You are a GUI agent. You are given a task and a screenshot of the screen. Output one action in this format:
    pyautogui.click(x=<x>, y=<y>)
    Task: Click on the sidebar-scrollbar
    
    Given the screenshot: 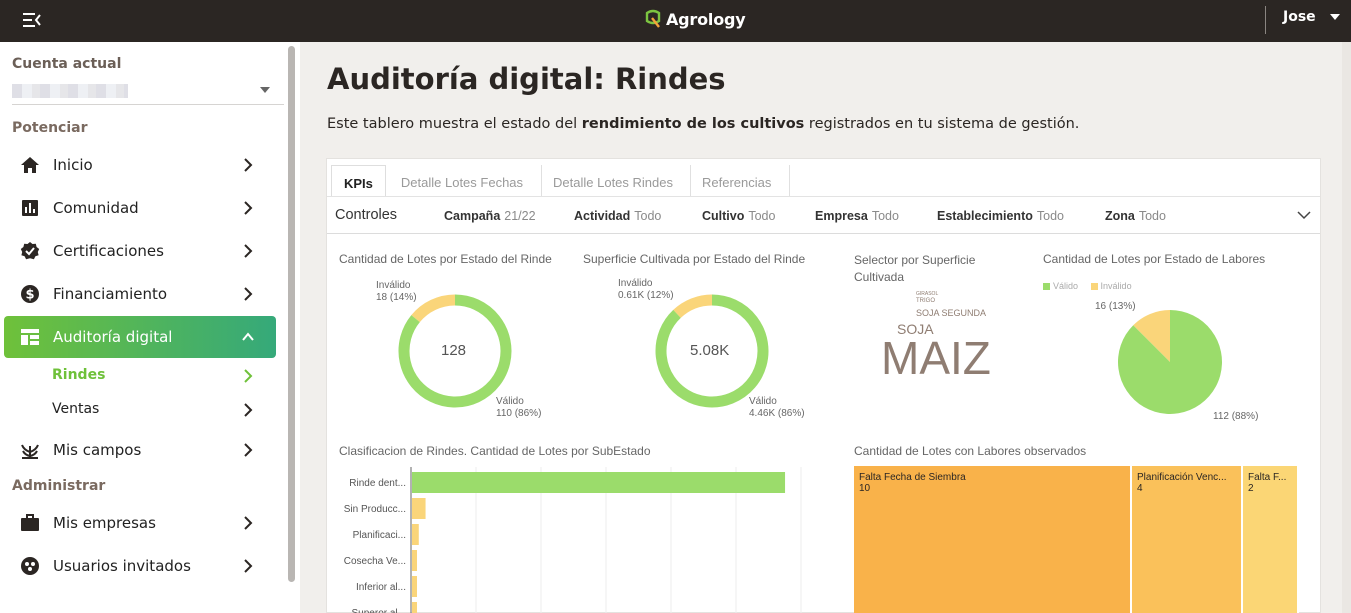 What is the action you would take?
    pyautogui.click(x=291, y=314)
    